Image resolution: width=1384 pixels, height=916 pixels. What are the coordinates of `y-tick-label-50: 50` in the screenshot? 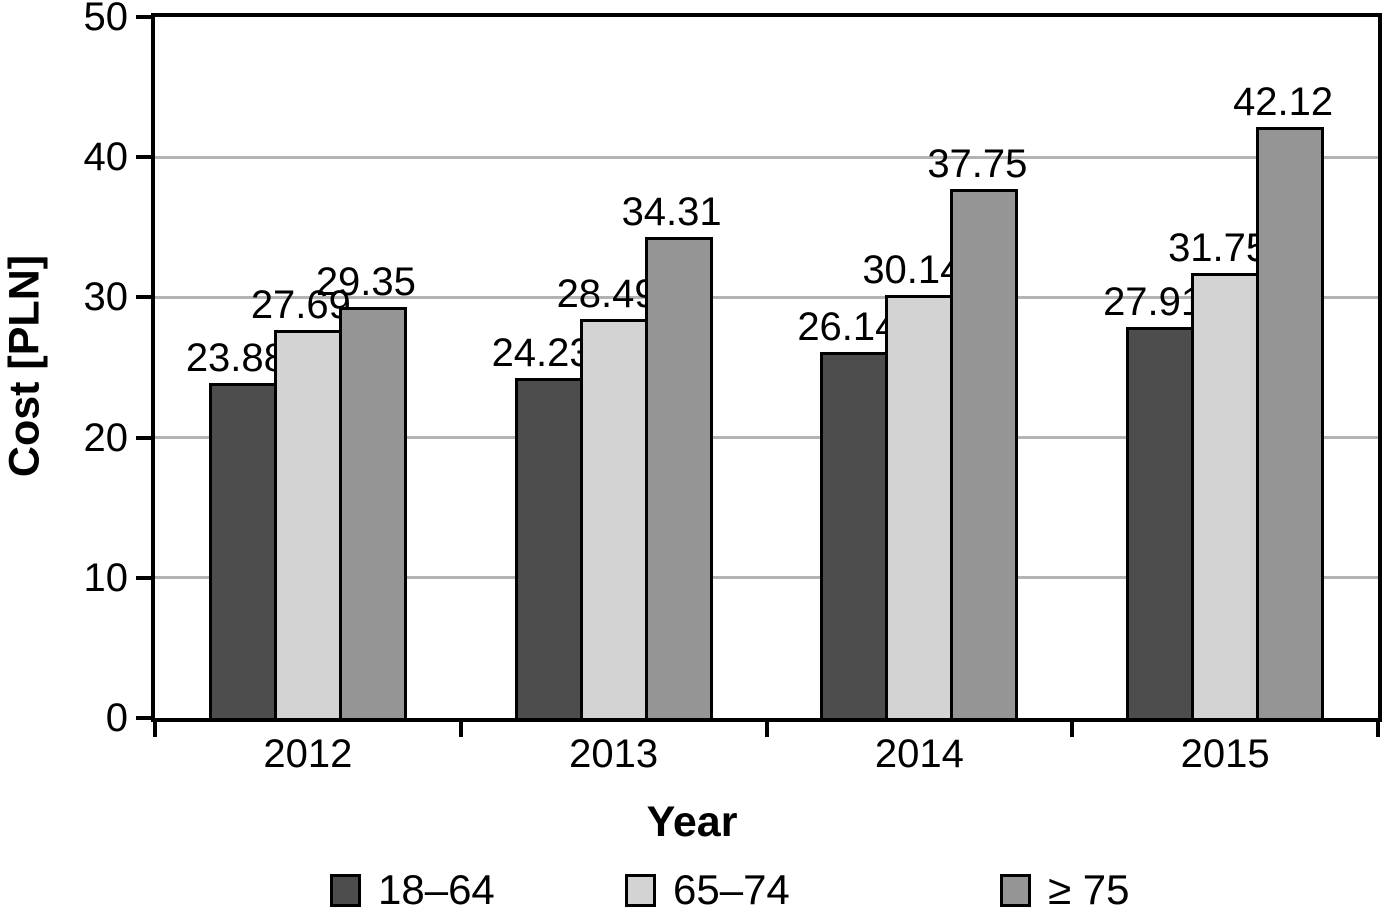 It's located at (106, 19).